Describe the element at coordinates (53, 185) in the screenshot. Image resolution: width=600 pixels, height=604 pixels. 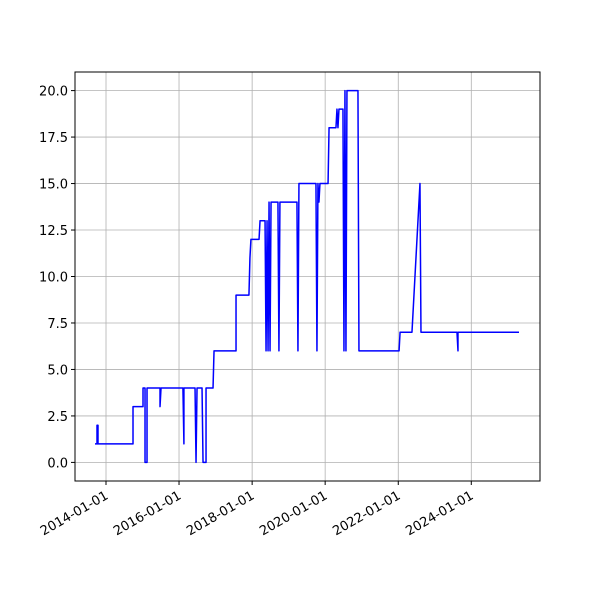
I see `y-tick-label: 15.0` at that location.